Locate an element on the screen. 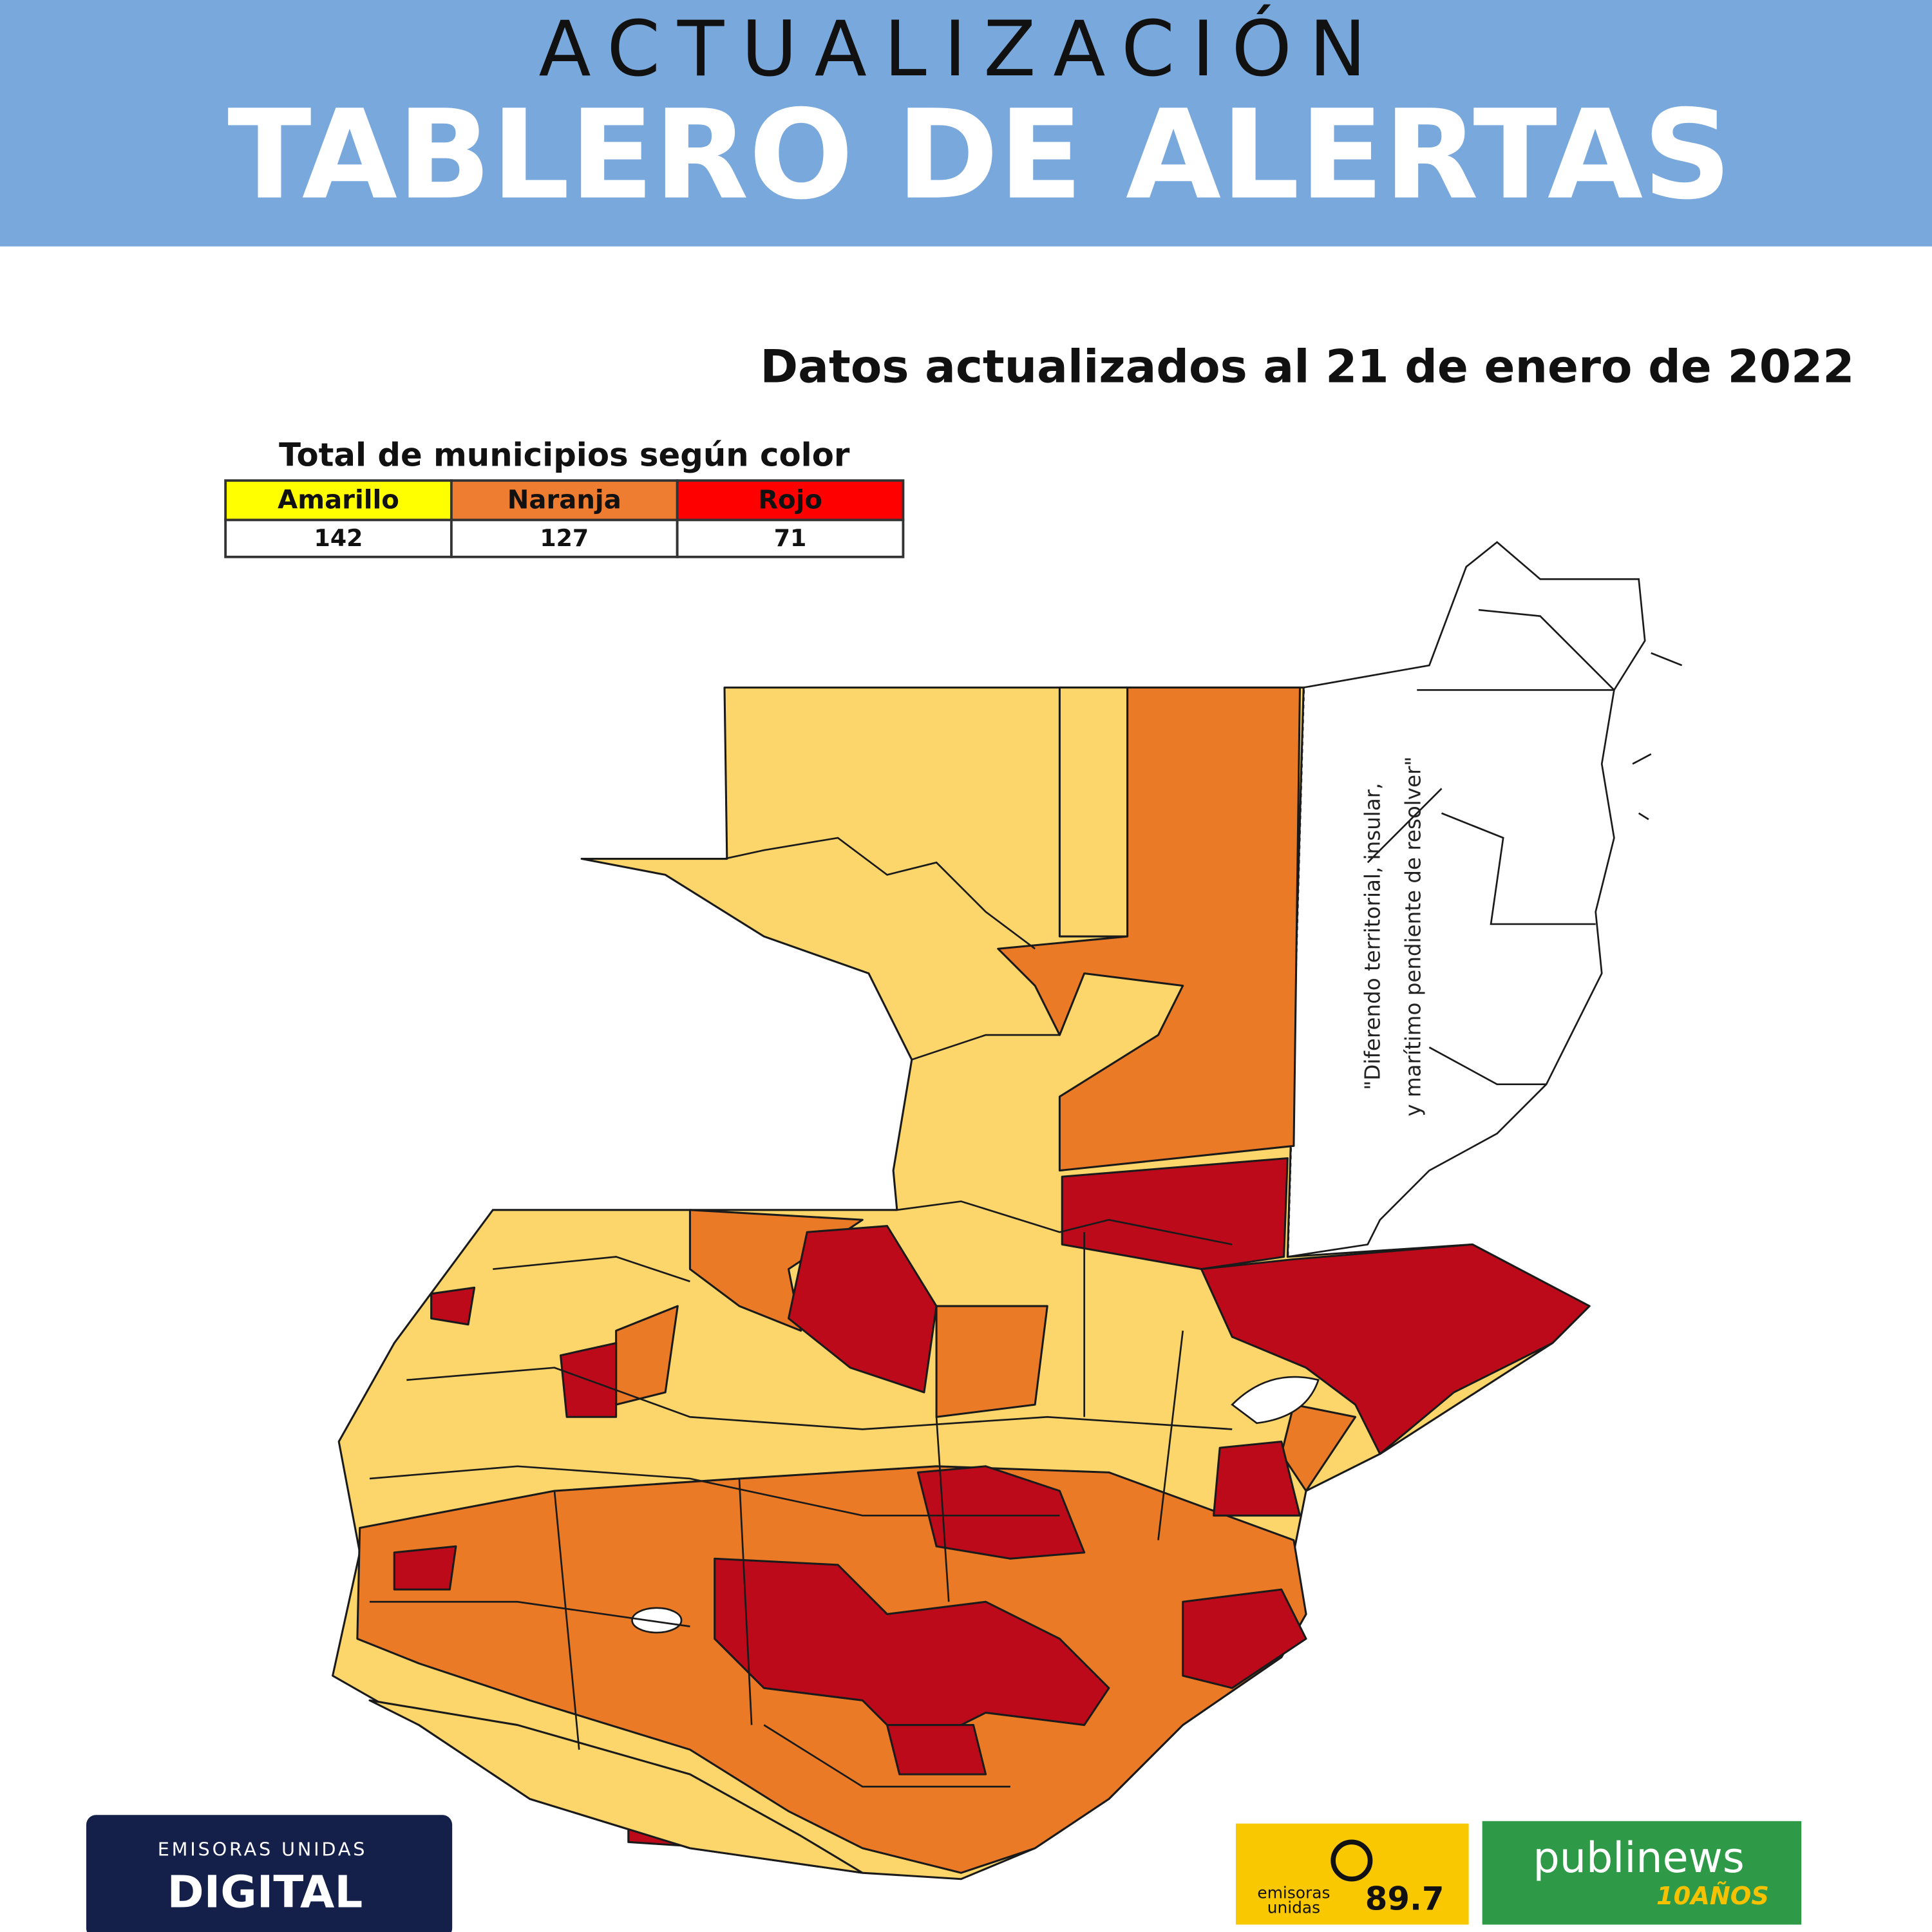 Image resolution: width=1932 pixels, height=1932 pixels. logo-publinews-name: publinews is located at coordinates (1638, 1858).